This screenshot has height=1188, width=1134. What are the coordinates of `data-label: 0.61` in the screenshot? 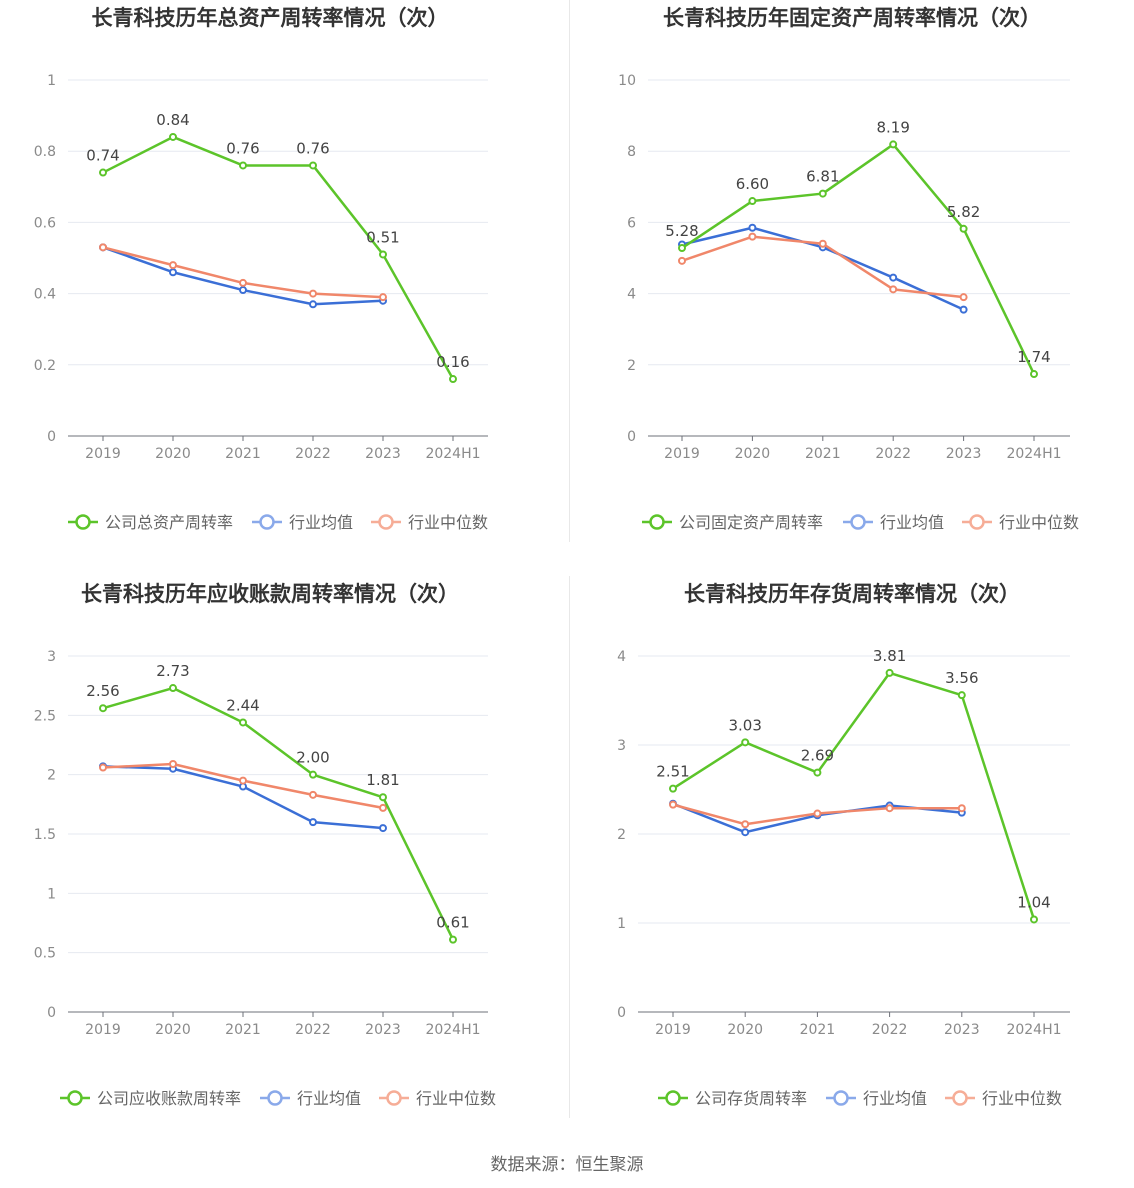 It's located at (452, 923).